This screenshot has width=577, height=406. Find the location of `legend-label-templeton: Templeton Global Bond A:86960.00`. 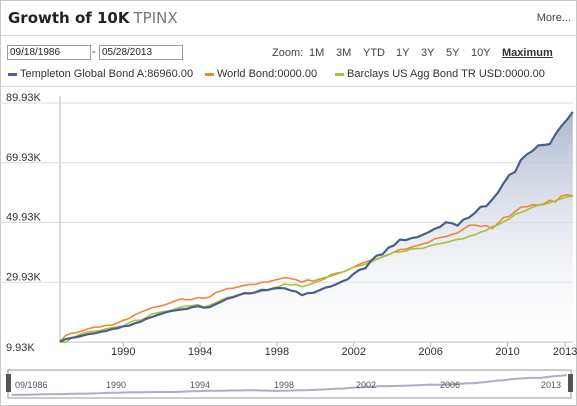

legend-label-templeton: Templeton Global Bond A:86960.00 is located at coordinates (107, 74).